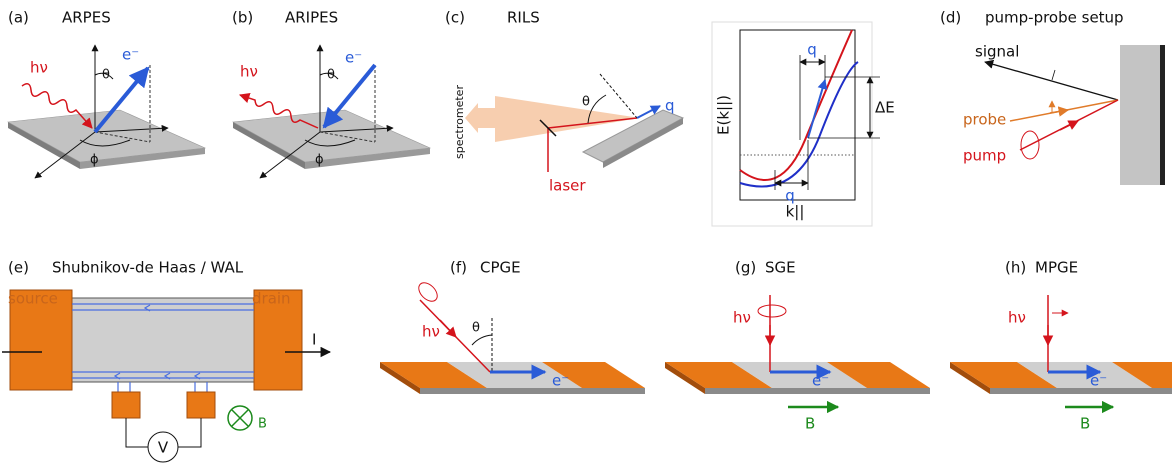 The width and height of the screenshot is (1172, 463). Describe the element at coordinates (780, 268) in the screenshot. I see `panel-title: SGE` at that location.